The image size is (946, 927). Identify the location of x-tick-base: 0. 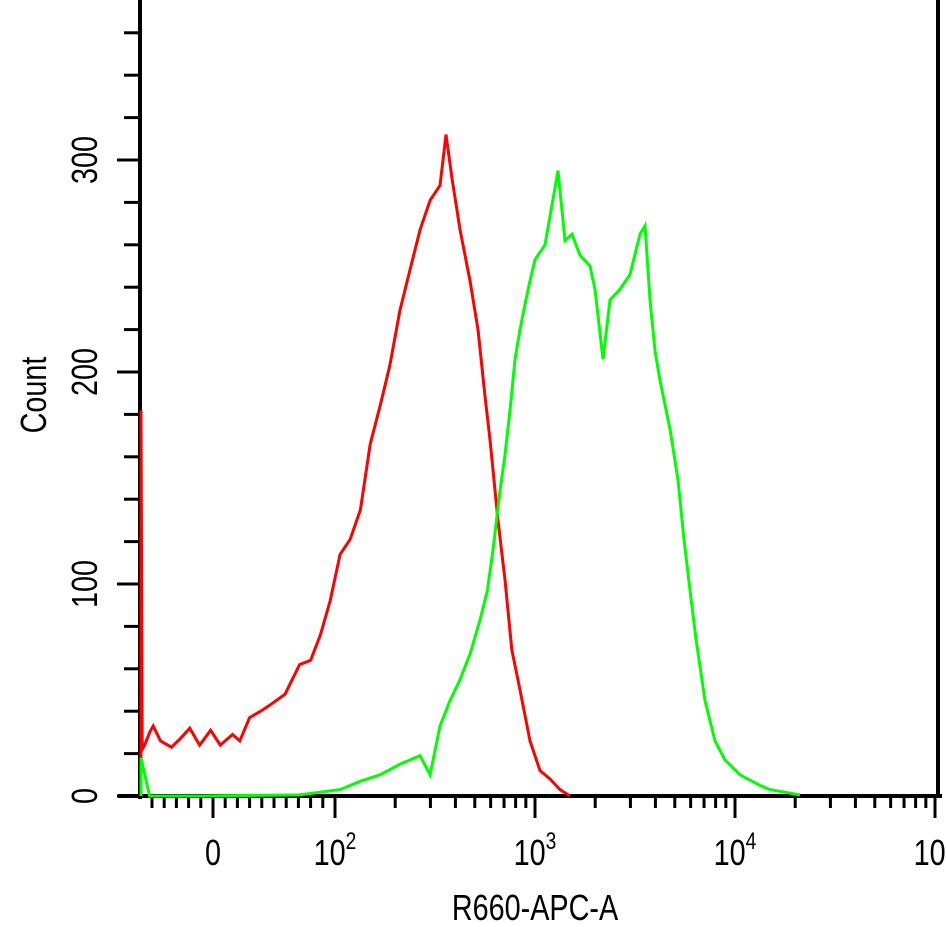
(213, 852).